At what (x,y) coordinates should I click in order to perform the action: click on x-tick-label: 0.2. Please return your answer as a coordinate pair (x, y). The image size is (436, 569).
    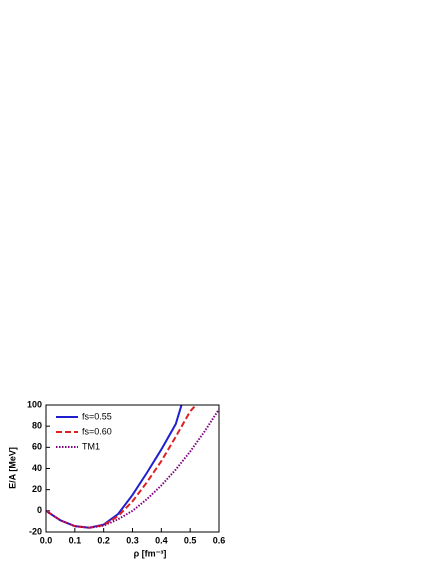
    Looking at the image, I should click on (103, 540).